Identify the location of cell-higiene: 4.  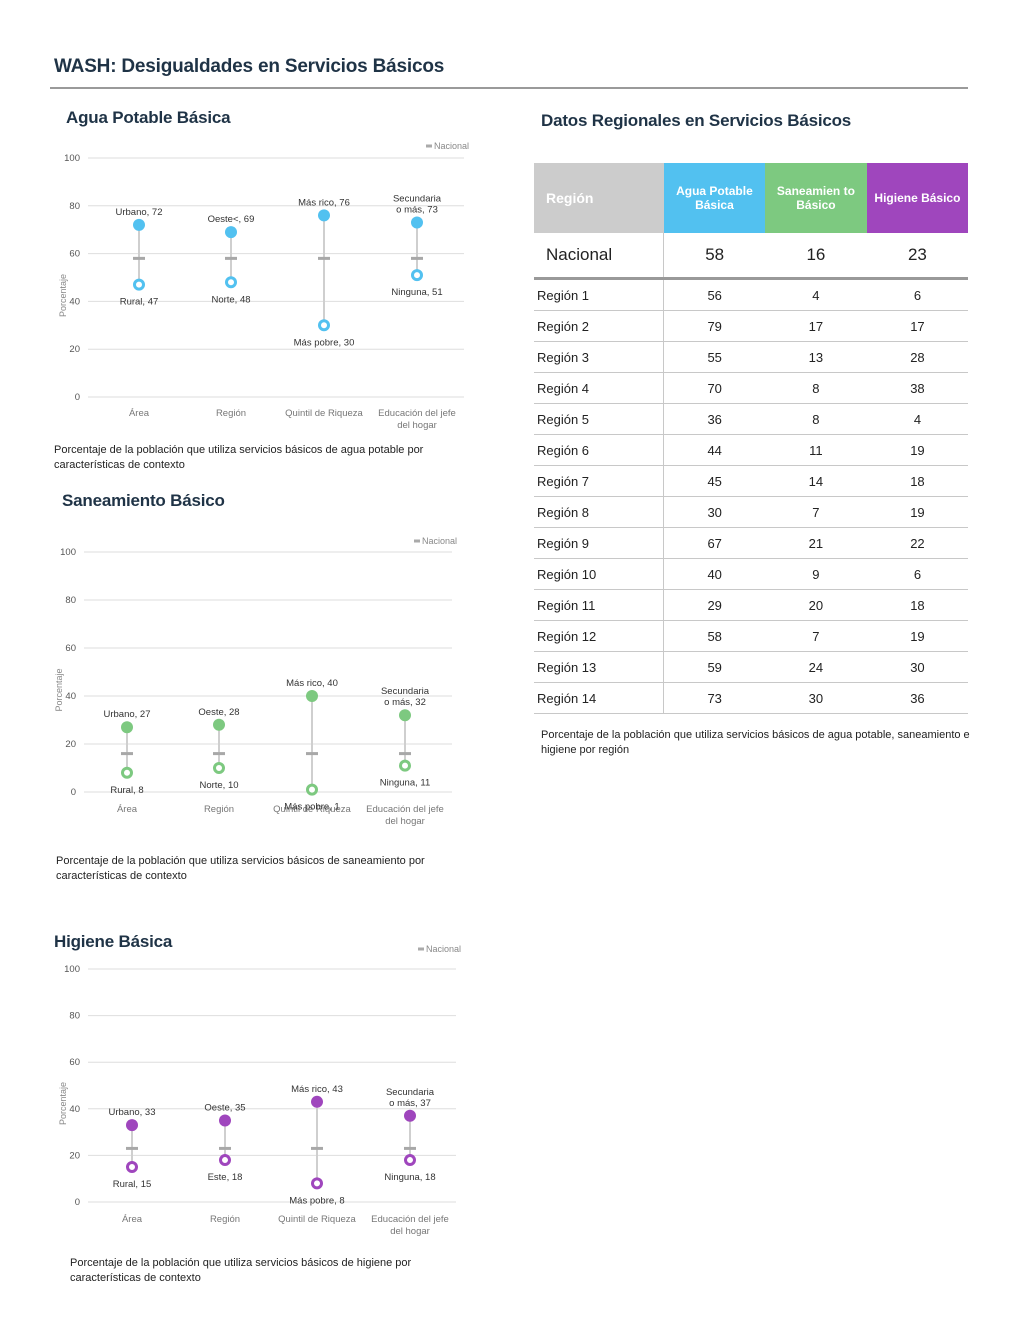
(917, 419).